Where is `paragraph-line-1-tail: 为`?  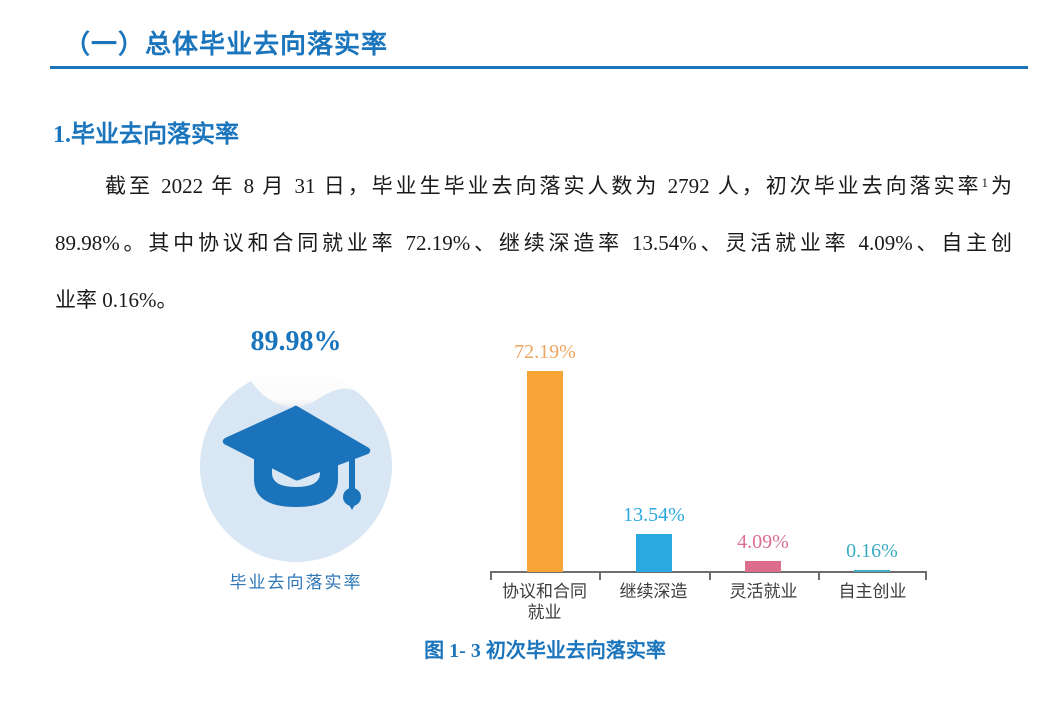
paragraph-line-1-tail: 为 is located at coordinates (1000, 186).